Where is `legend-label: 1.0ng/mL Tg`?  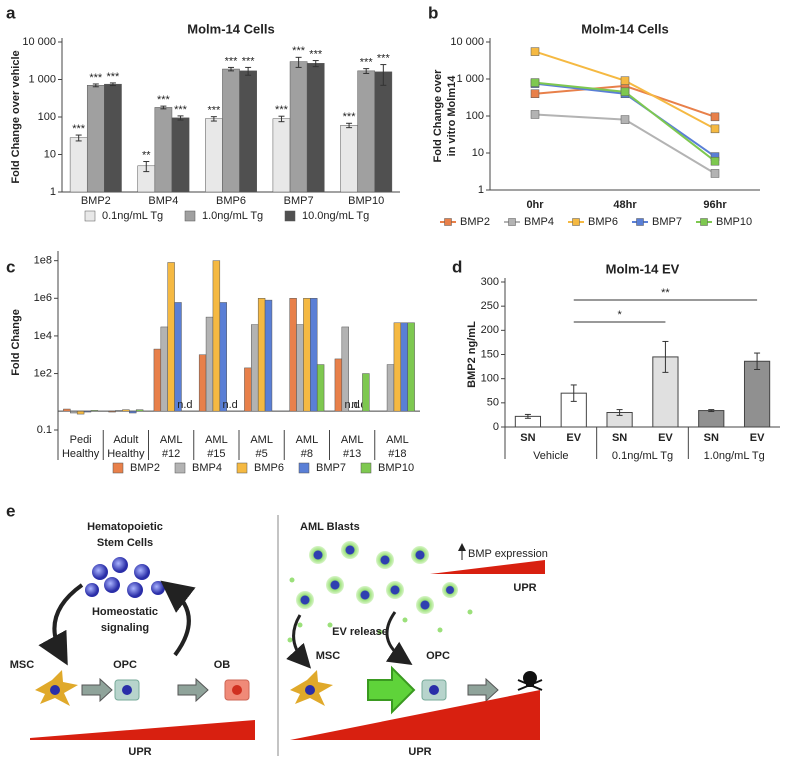
legend-label: 1.0ng/mL Tg is located at coordinates (232, 216).